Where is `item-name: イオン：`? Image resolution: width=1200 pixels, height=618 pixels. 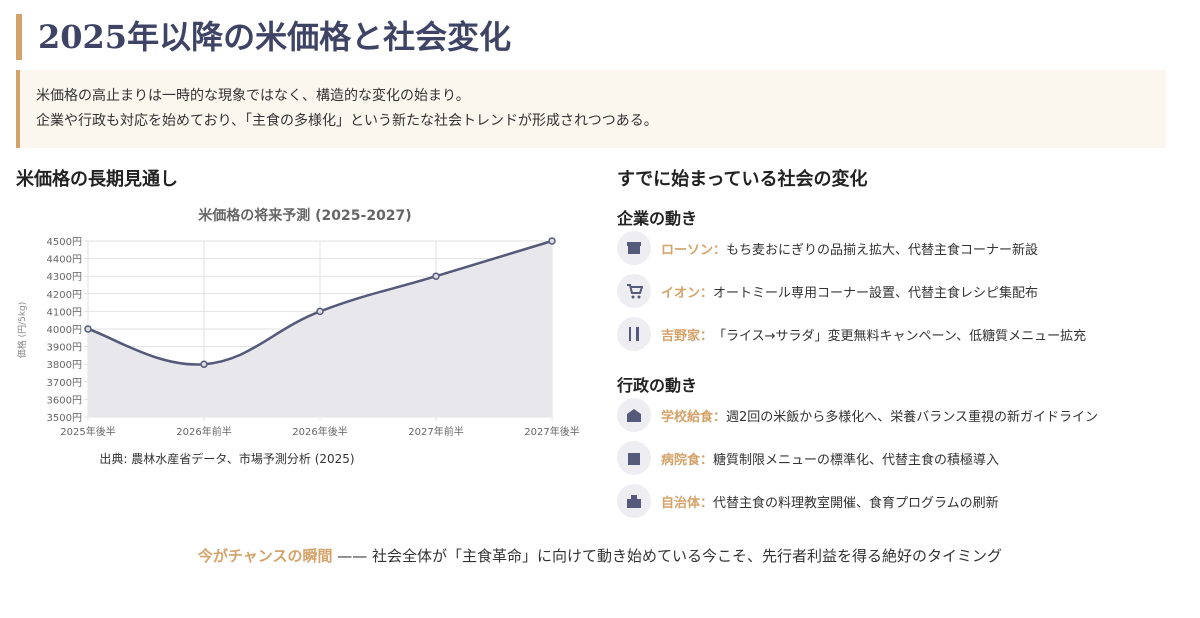 item-name: イオン： is located at coordinates (687, 293).